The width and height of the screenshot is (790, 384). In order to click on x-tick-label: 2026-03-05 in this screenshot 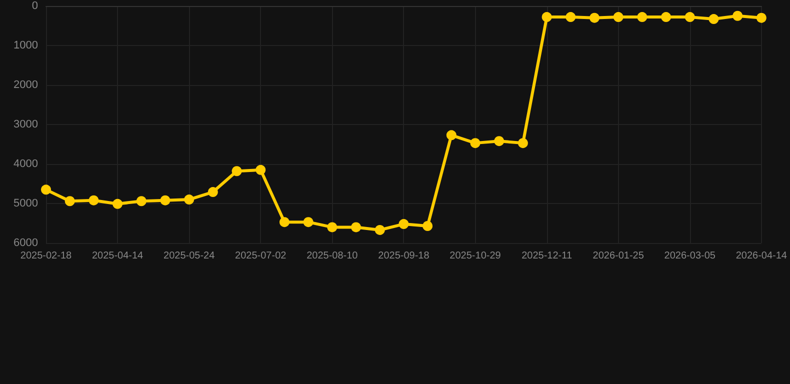, I will do `click(690, 256)`.